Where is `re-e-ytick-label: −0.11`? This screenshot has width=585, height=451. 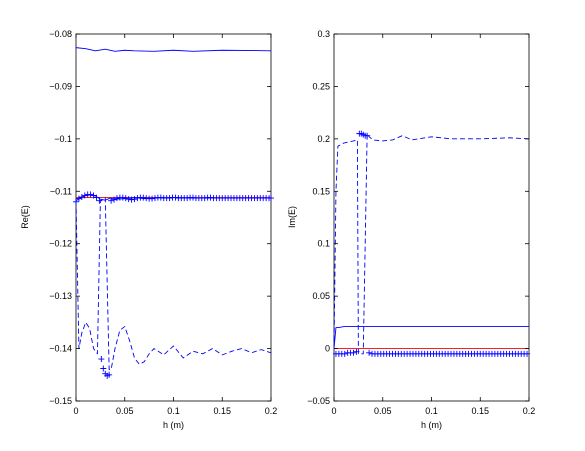 re-e-ytick-label: −0.11 is located at coordinates (61, 191).